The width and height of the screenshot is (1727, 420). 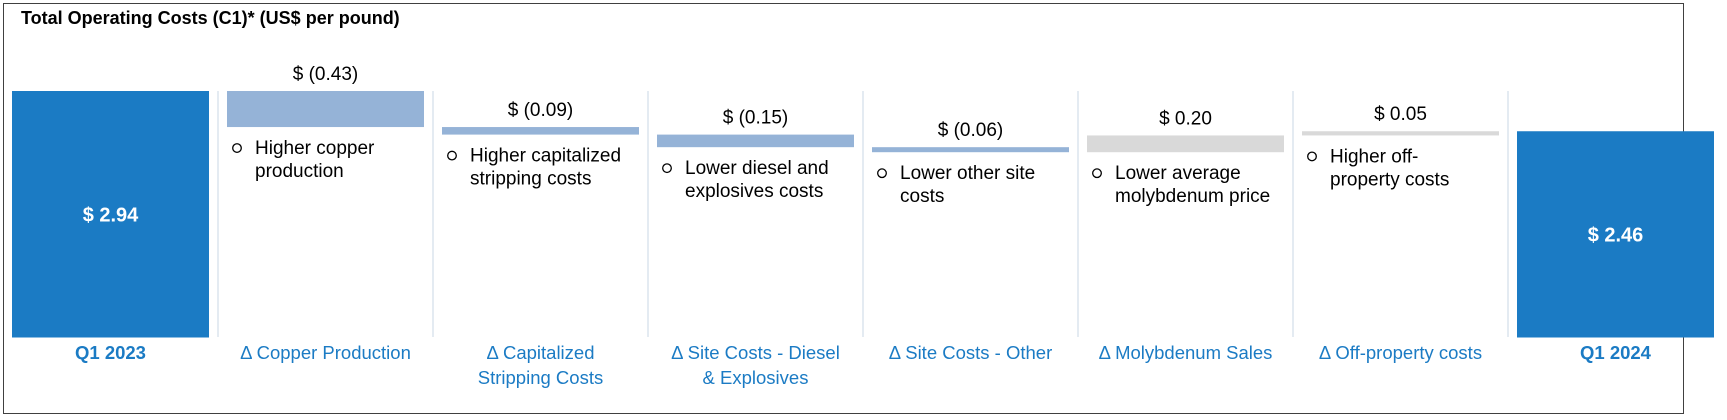 I want to click on category-label: Δ Copper Production, so click(x=325, y=352).